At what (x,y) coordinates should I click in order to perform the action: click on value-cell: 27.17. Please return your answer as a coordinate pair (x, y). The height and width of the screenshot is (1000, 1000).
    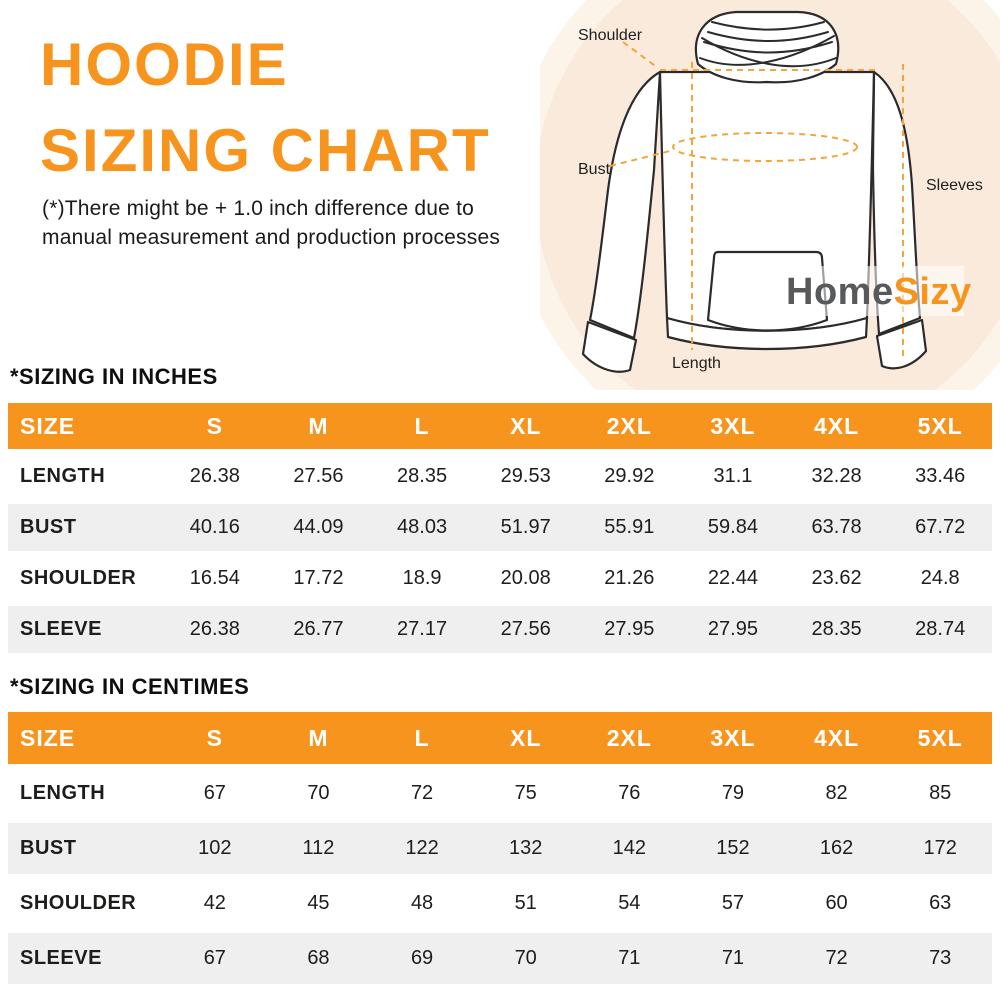
    Looking at the image, I should click on (422, 629).